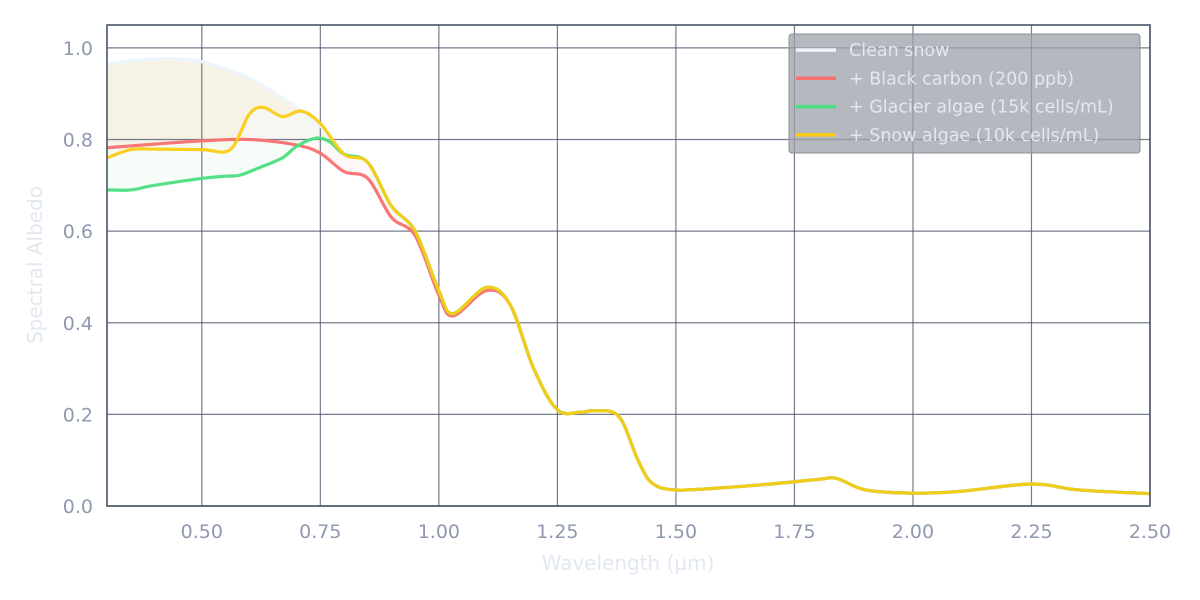 Image resolution: width=1200 pixels, height=600 pixels. What do you see at coordinates (913, 532) in the screenshot?
I see `x-tick-label: 2.00` at bounding box center [913, 532].